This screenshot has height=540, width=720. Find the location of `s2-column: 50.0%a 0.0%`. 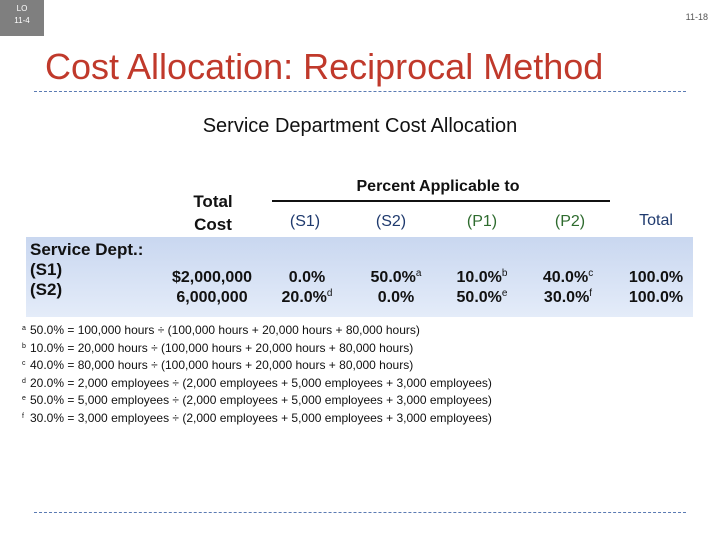

s2-column: 50.0%a 0.0% is located at coordinates (396, 288).